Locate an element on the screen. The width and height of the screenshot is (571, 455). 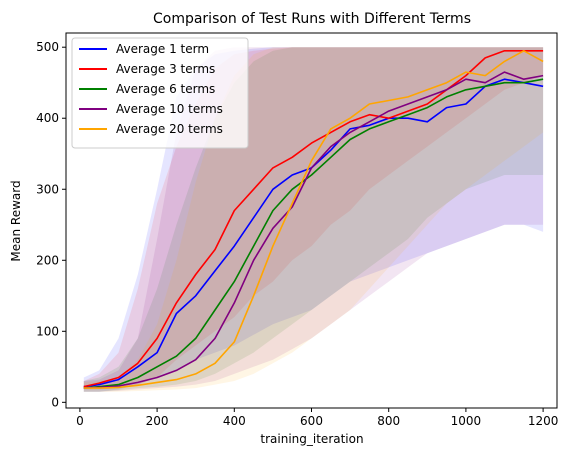
y-tick-label: 200 is located at coordinates (47, 260).